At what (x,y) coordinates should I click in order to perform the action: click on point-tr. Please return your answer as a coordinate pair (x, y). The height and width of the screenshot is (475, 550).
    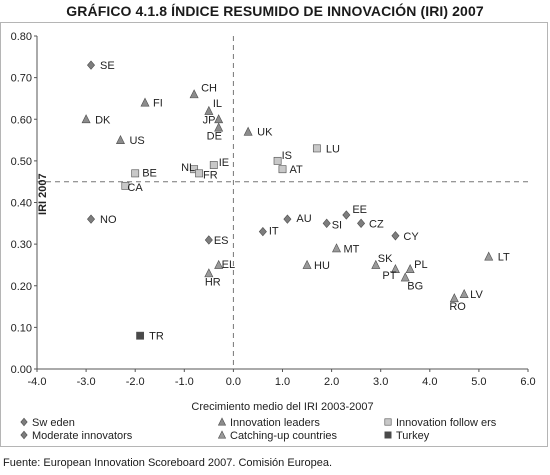
    Looking at the image, I should click on (140, 335).